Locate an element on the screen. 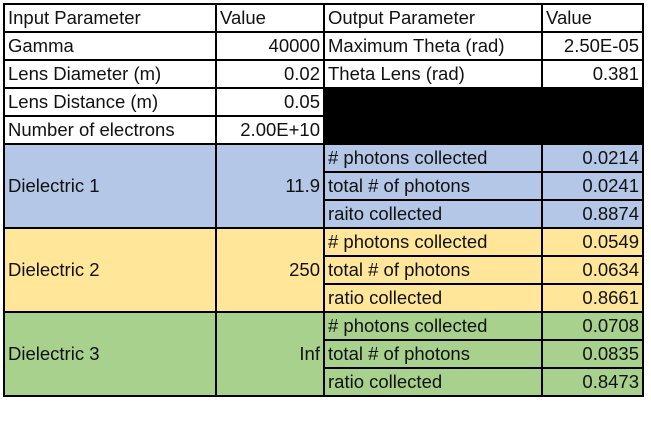 This screenshot has width=651, height=440. table-row: Gamma 40000 Maximum Theta (rad) 2.50E-05 is located at coordinates (323, 46).